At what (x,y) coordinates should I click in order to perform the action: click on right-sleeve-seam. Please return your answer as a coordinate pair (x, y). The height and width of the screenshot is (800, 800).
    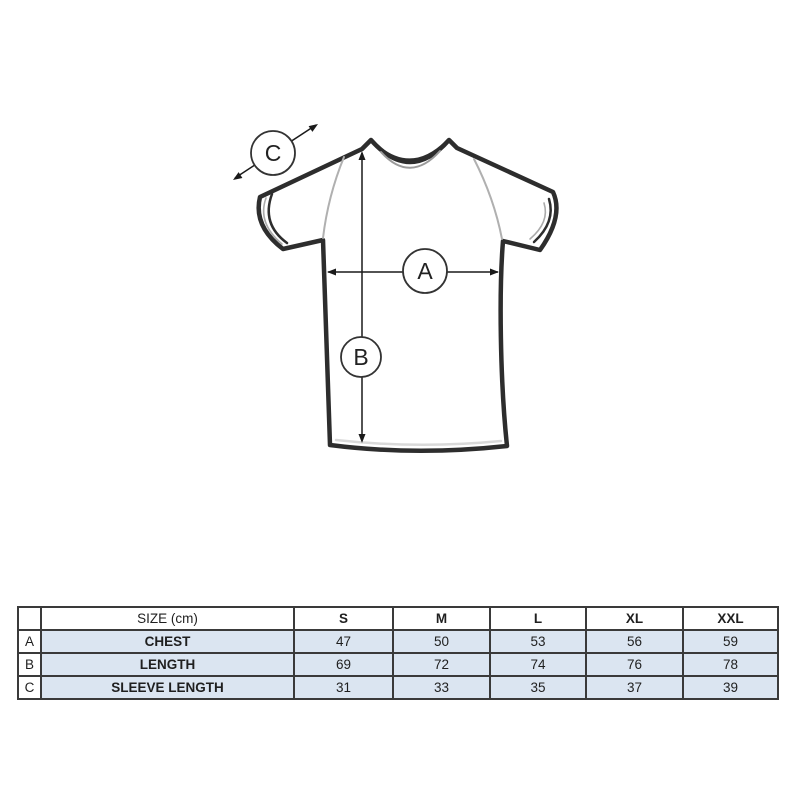
    Looking at the image, I should click on (488, 199).